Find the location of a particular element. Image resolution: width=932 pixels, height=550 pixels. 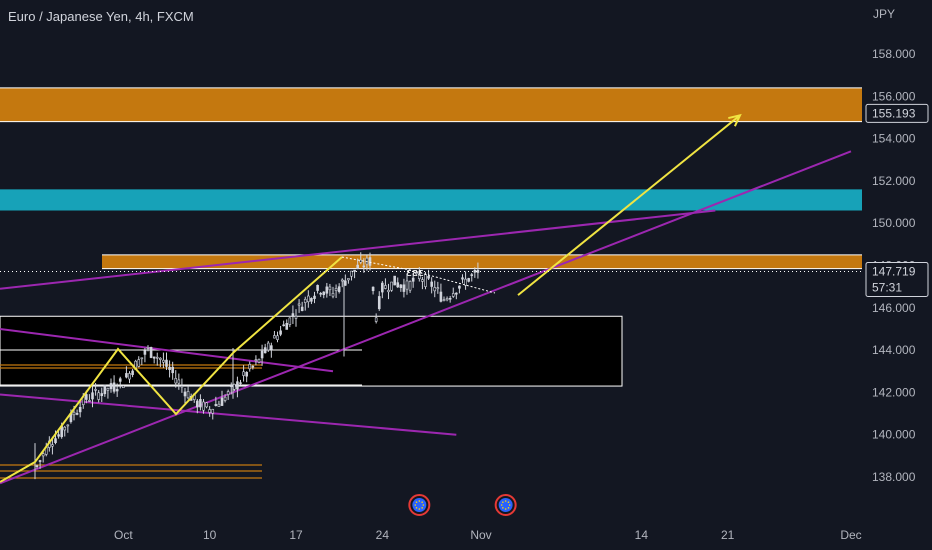

target-price-tag is located at coordinates (897, 113).